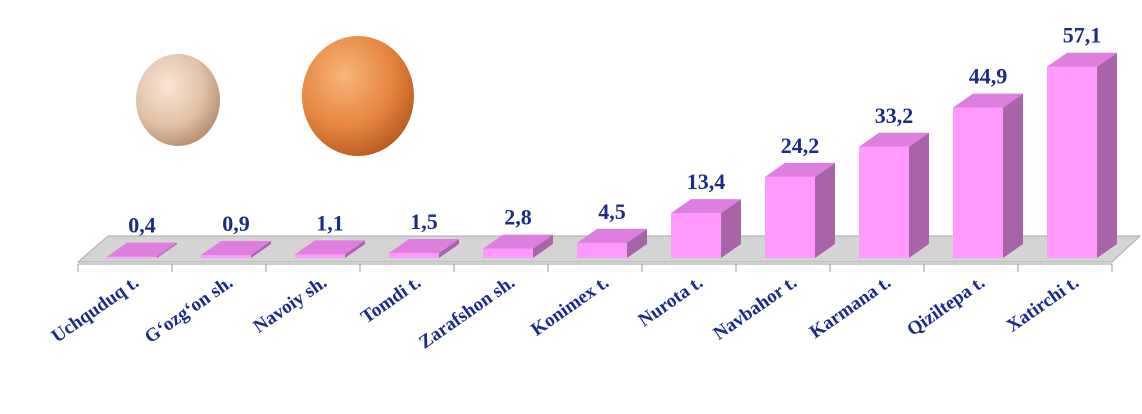  I want to click on value-label: 57,1, so click(1082, 35).